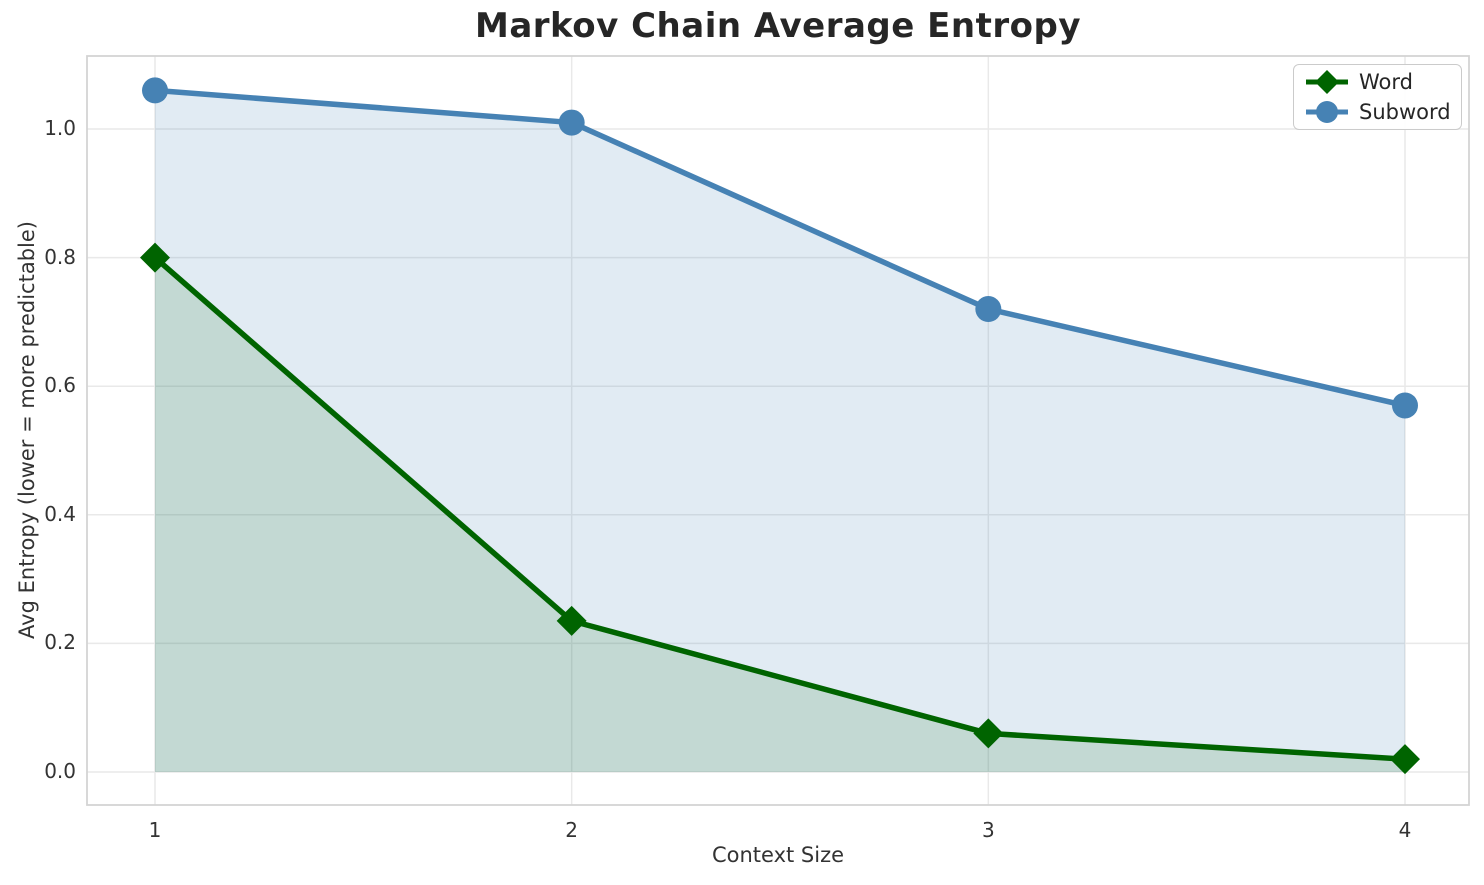 This screenshot has height=885, width=1484. Describe the element at coordinates (60, 128) in the screenshot. I see `y-tick-label: 1.0` at that location.